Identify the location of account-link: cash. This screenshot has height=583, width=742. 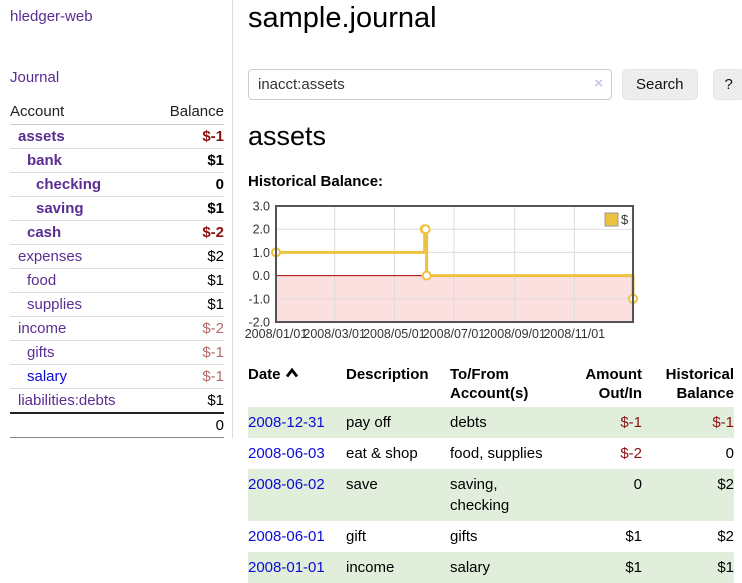
(44, 232).